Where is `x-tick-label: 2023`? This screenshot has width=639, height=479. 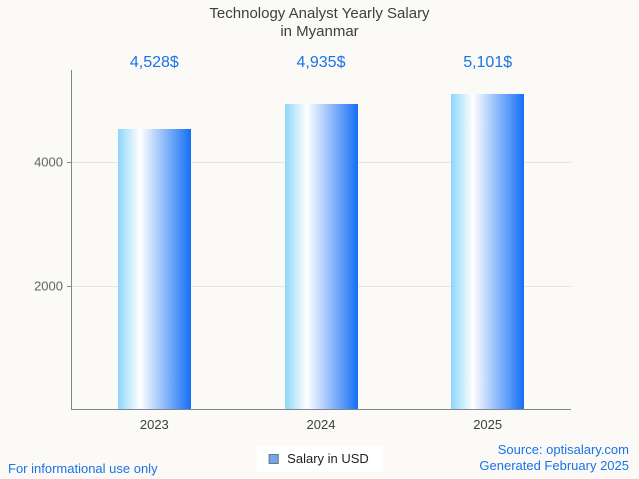 x-tick-label: 2023 is located at coordinates (154, 424).